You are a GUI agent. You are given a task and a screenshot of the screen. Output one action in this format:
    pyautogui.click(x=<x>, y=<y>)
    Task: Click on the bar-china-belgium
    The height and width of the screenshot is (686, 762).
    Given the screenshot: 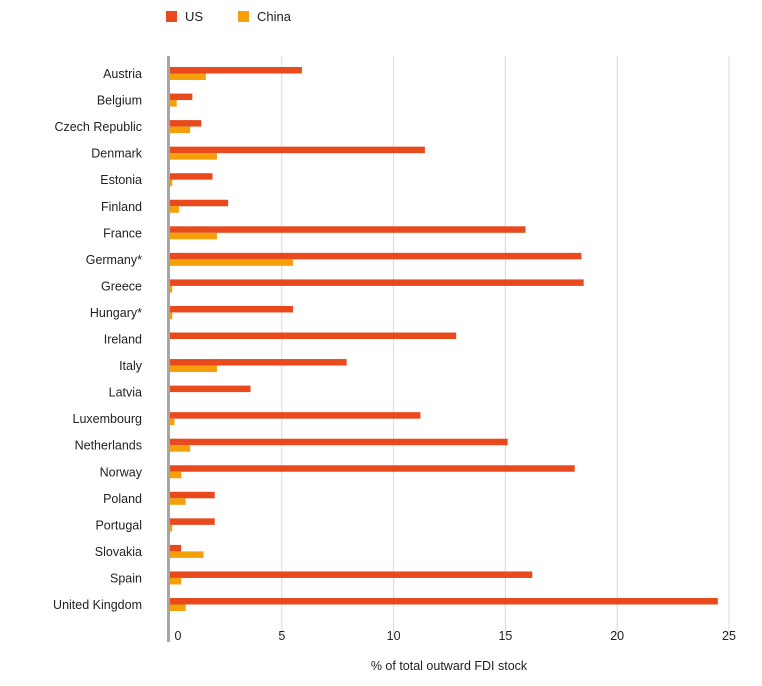 What is the action you would take?
    pyautogui.click(x=173, y=103)
    